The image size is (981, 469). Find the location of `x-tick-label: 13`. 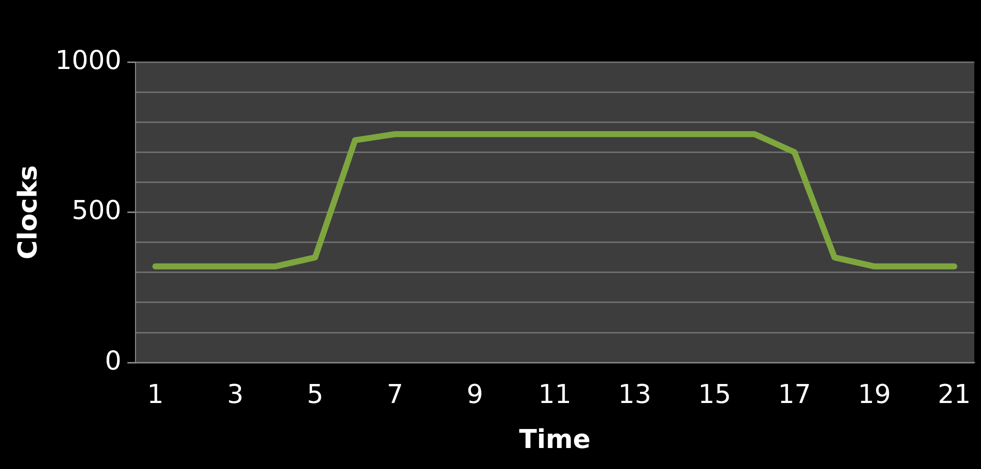

x-tick-label: 13 is located at coordinates (635, 395).